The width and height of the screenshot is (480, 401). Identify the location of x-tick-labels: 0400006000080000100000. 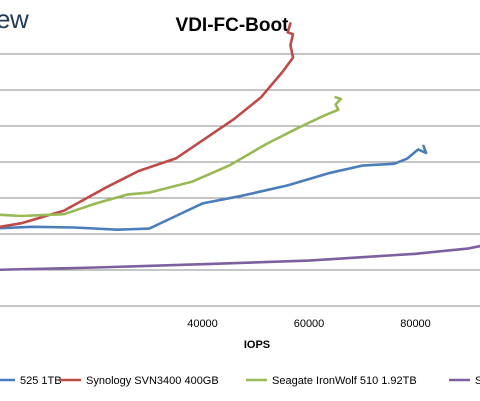
(309, 324).